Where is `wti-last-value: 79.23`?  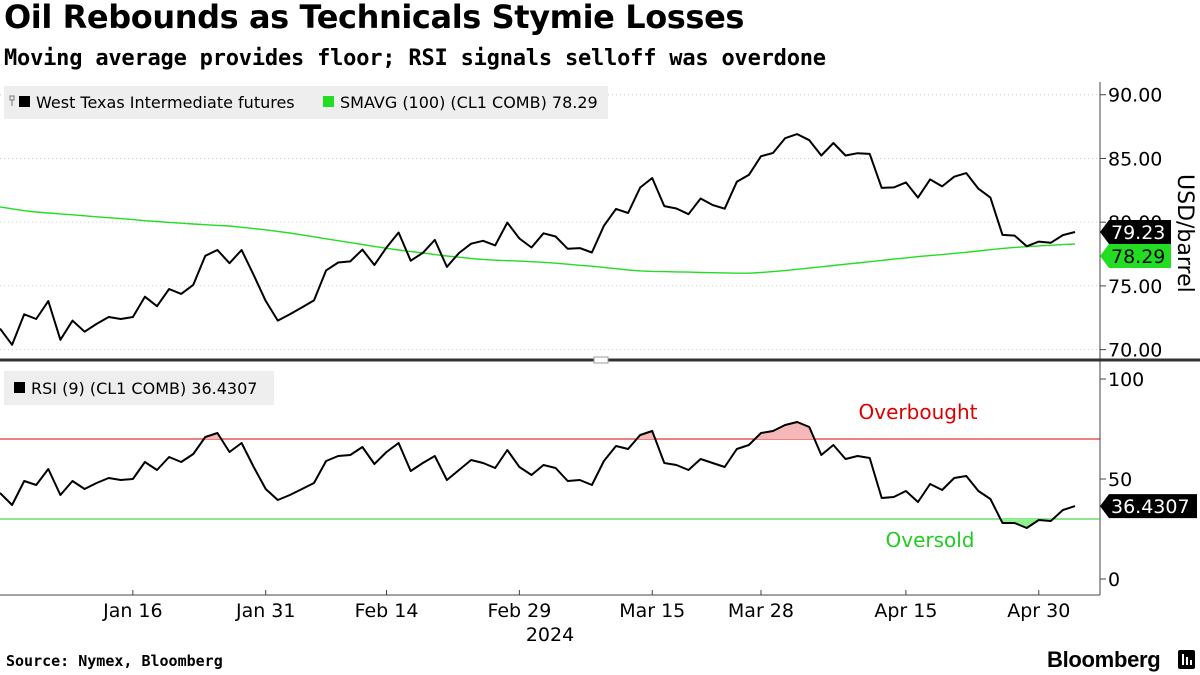 wti-last-value: 79.23 is located at coordinates (1138, 233).